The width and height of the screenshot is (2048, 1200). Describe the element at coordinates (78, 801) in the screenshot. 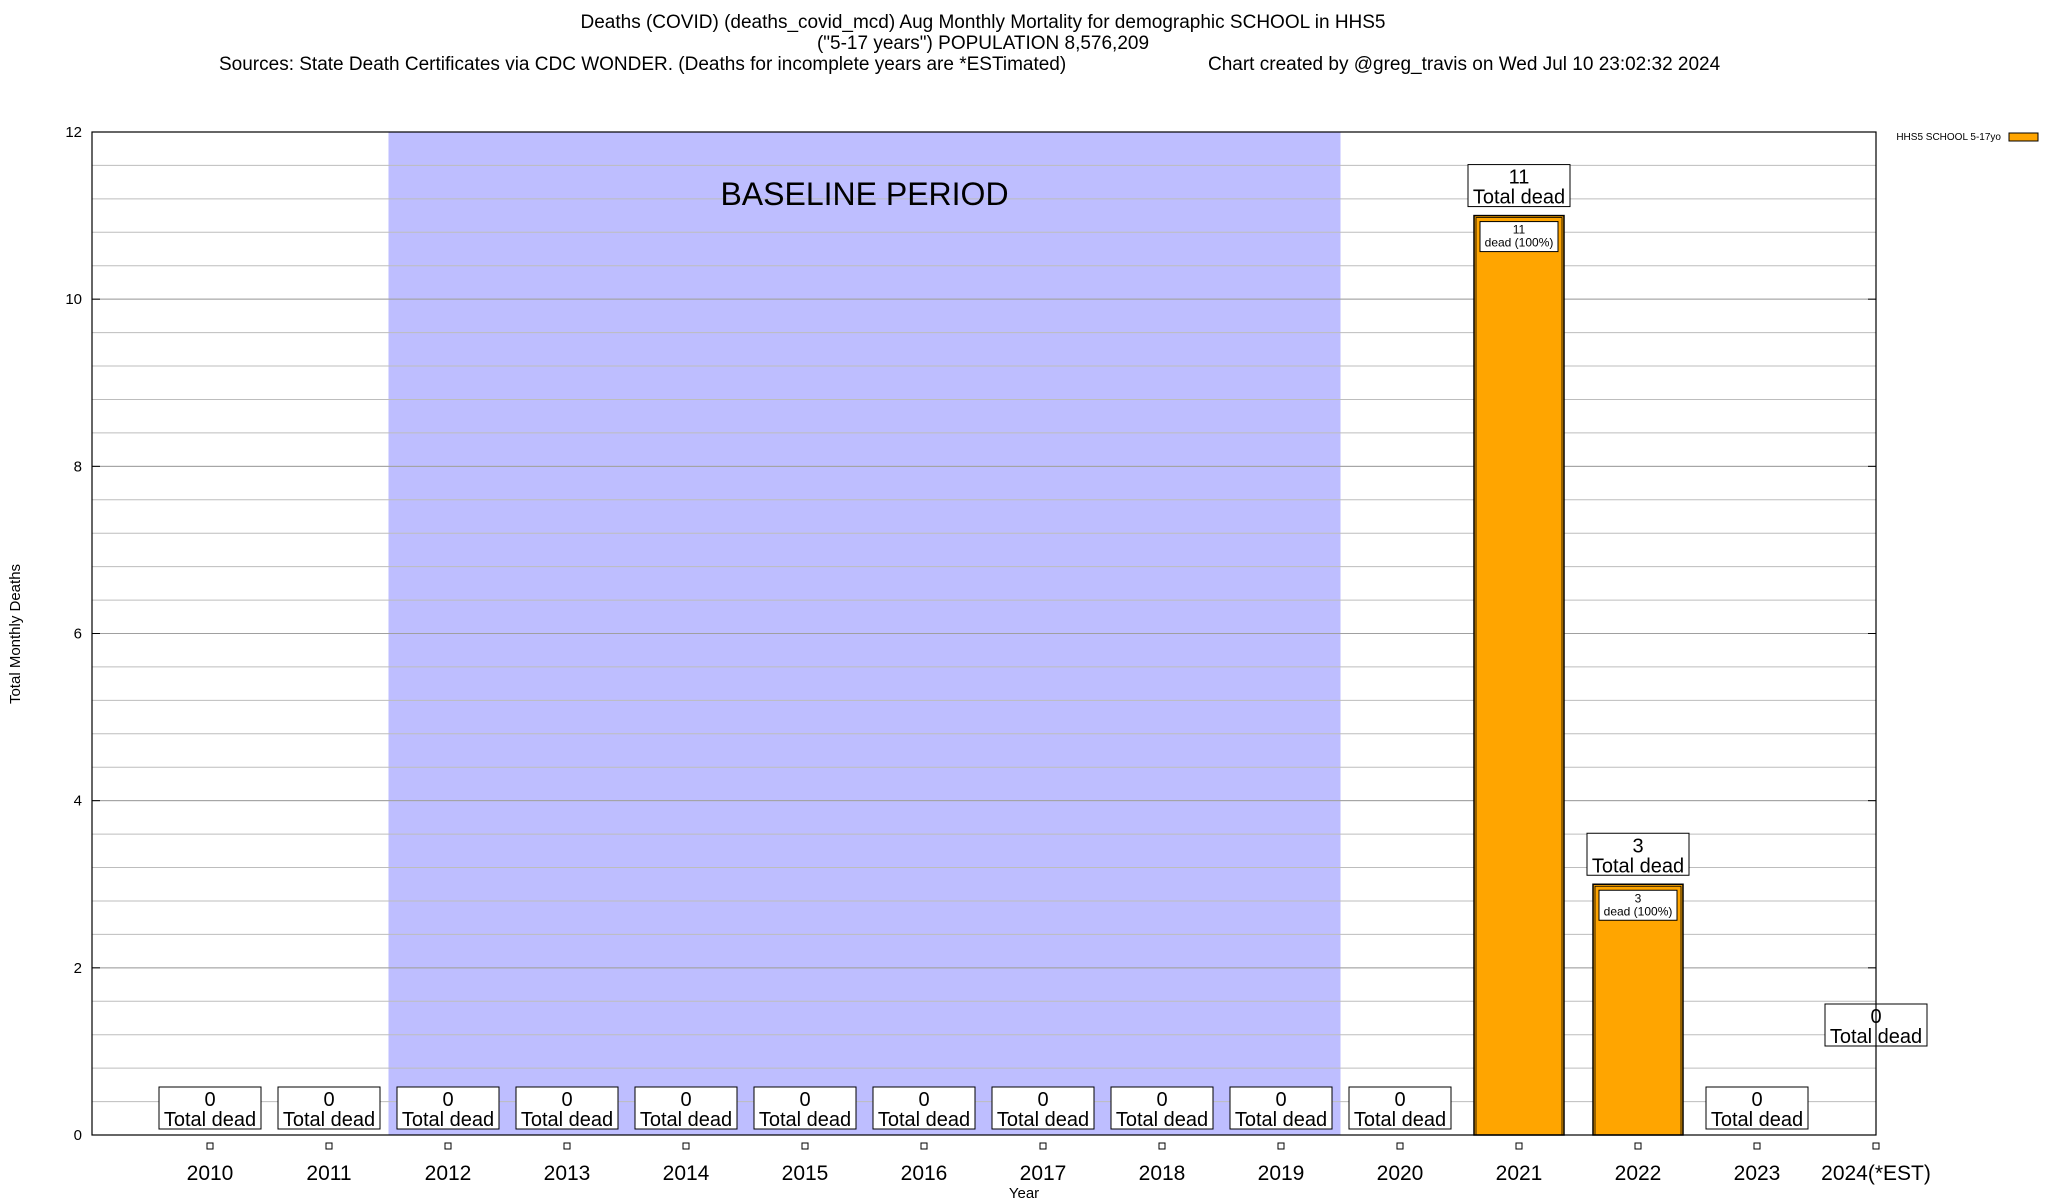

I see `y-tick-label: 4` at that location.